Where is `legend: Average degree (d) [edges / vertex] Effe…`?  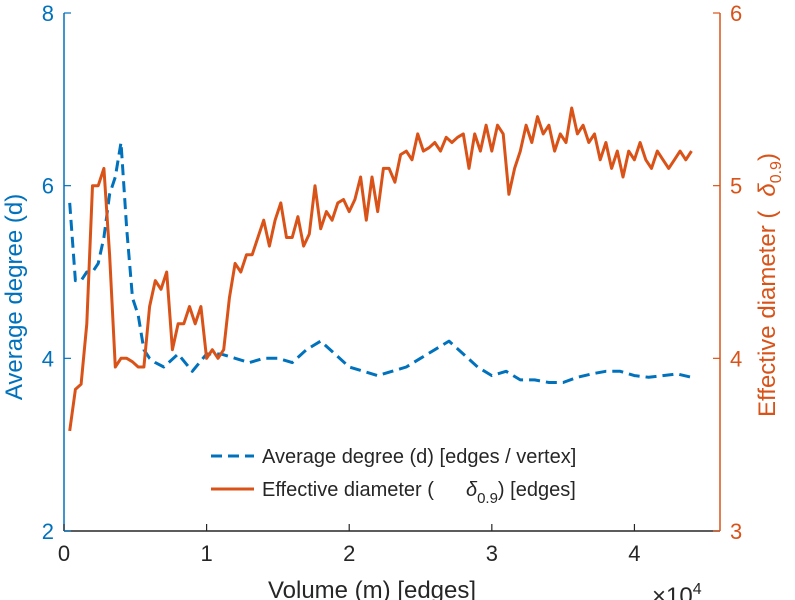 legend: Average degree (d) [edges / vertex] Effe… is located at coordinates (393, 476).